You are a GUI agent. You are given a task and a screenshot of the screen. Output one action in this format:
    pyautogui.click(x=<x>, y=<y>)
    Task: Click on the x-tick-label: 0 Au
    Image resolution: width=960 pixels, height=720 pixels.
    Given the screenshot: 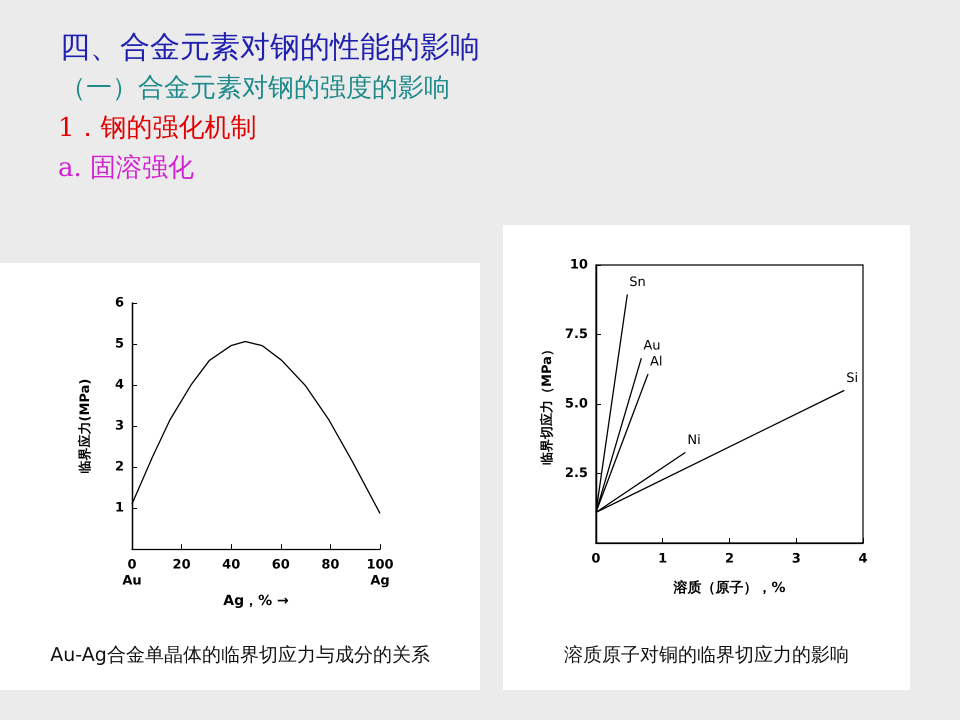 What is the action you would take?
    pyautogui.click(x=132, y=573)
    